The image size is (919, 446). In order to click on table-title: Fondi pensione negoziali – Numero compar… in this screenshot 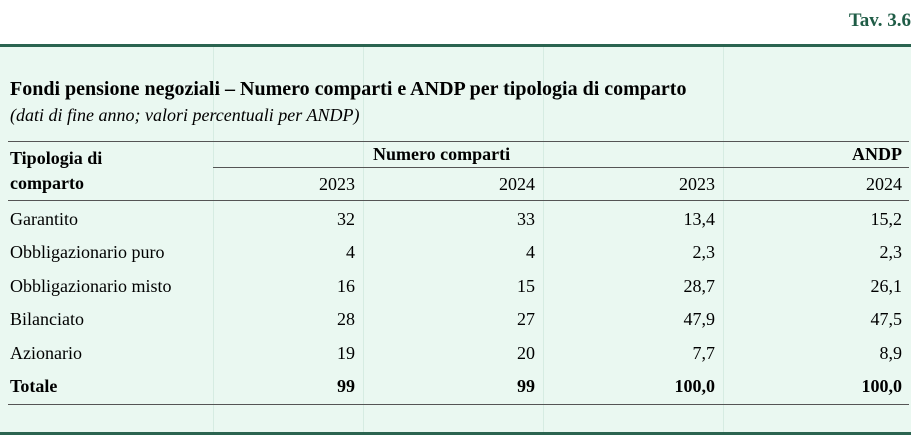, I will do `click(348, 89)`.